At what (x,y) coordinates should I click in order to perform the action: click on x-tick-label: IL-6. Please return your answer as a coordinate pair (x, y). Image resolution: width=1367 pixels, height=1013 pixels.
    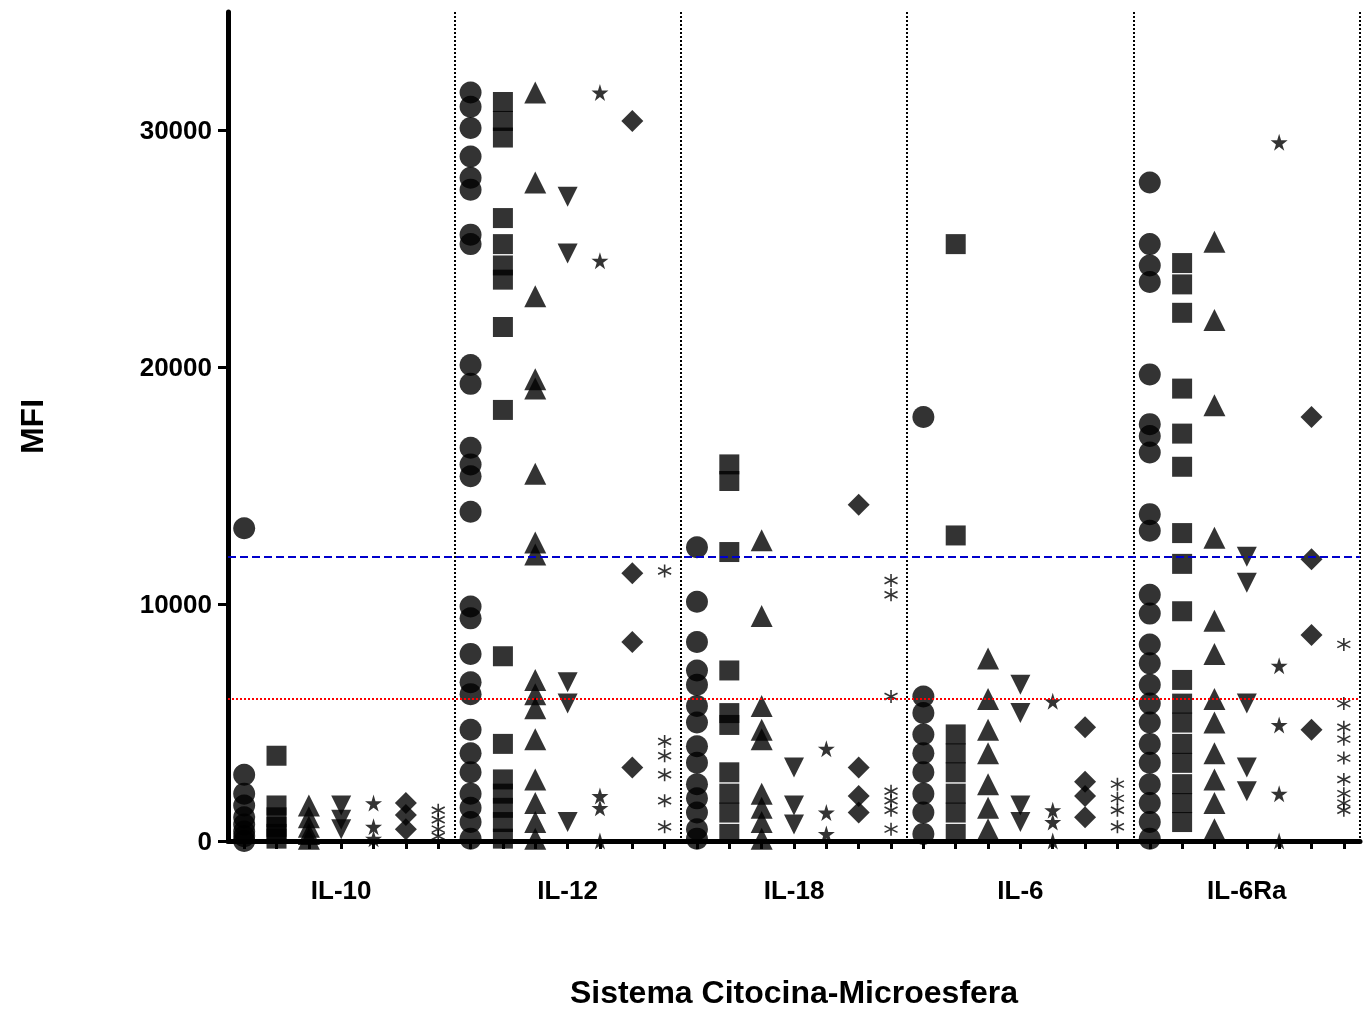
    Looking at the image, I should click on (1020, 890).